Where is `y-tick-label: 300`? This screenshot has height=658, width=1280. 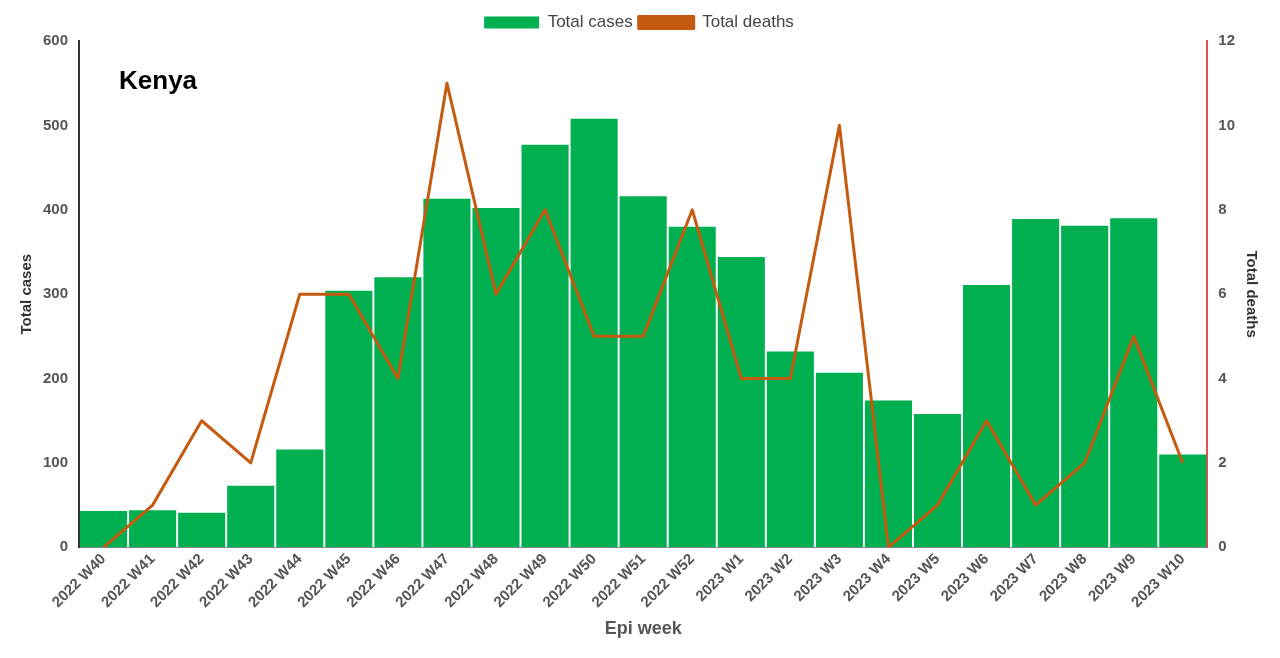
y-tick-label: 300 is located at coordinates (56, 293).